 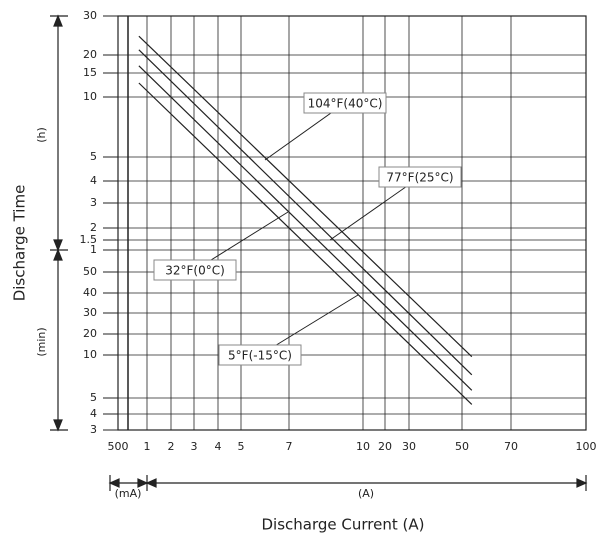 What do you see at coordinates (289, 446) in the screenshot?
I see `x-tick-label: 7` at bounding box center [289, 446].